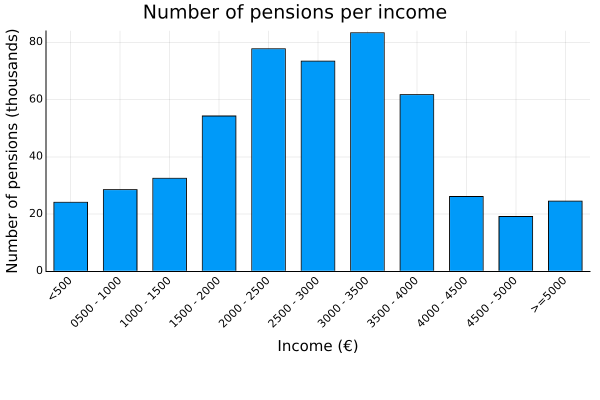 The height and width of the screenshot is (400, 600). Describe the element at coordinates (35, 156) in the screenshot. I see `y-tick-label: 40` at that location.